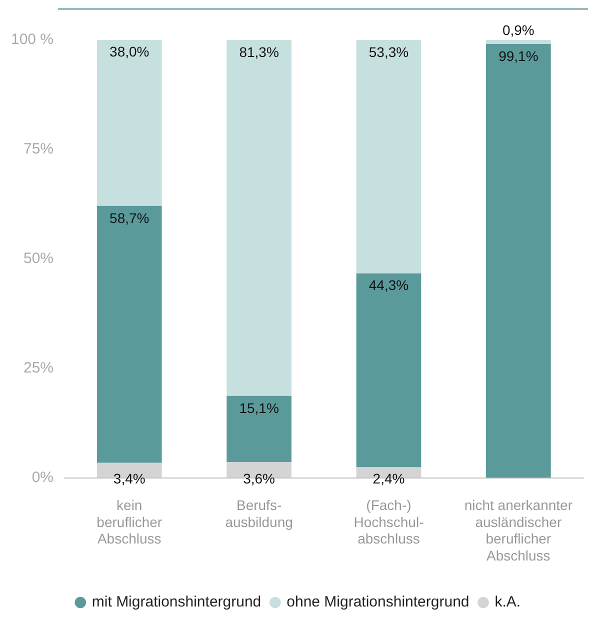 This screenshot has height=630, width=601. Describe the element at coordinates (518, 56) in the screenshot. I see `data-label: 99,1%` at that location.